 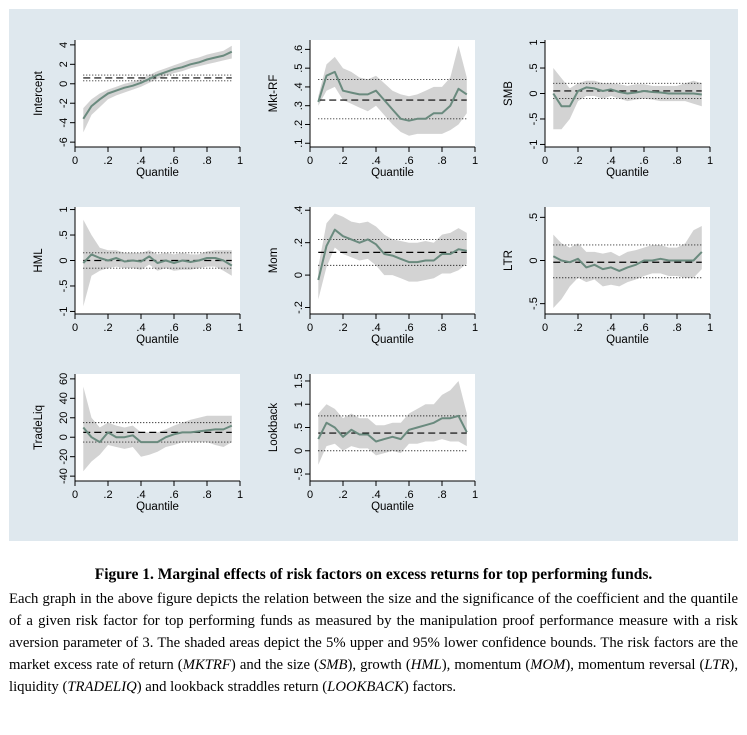 What do you see at coordinates (379, 665) in the screenshot?
I see `caption-text-segment: ), growth (` at bounding box center [379, 665].